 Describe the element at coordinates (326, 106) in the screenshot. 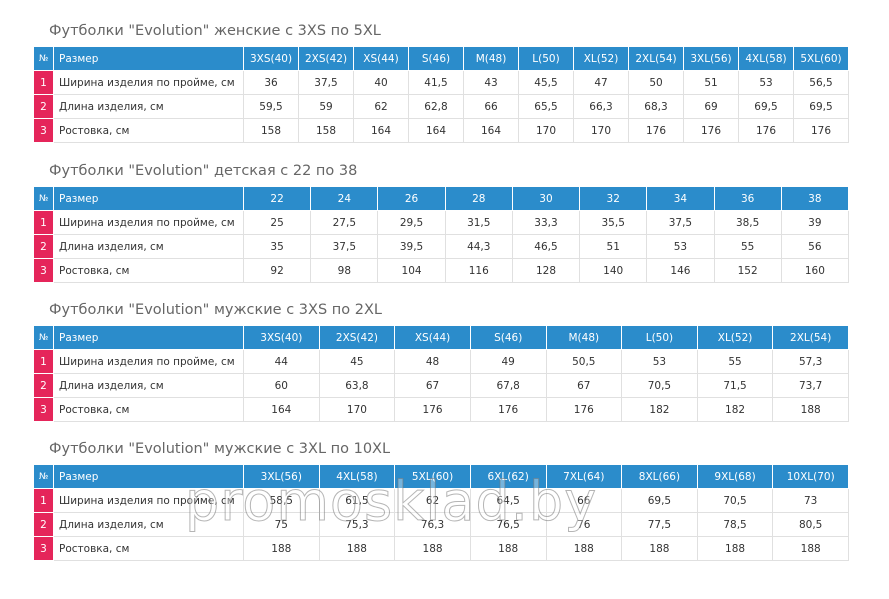

I see `cell: 59` at that location.